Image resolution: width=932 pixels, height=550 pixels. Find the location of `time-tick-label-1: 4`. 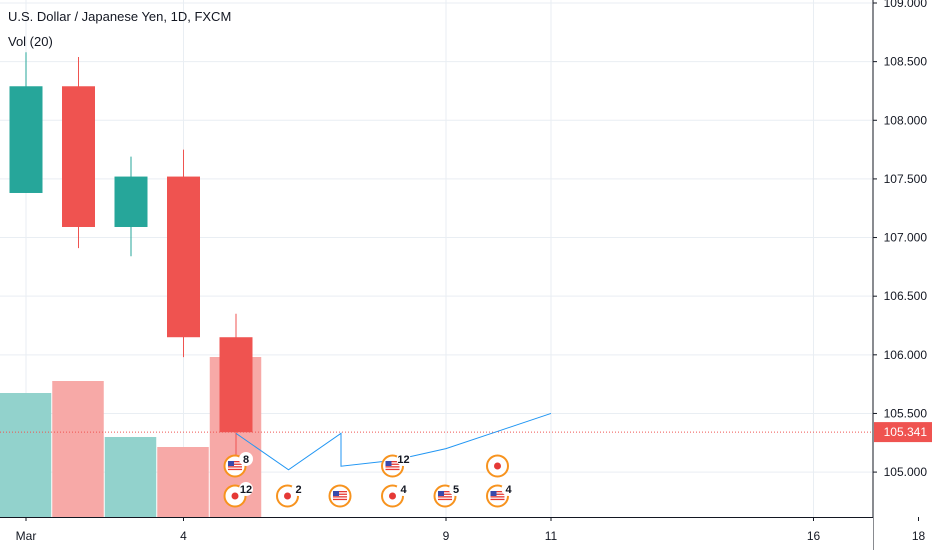

time-tick-label-1: 4 is located at coordinates (183, 536).